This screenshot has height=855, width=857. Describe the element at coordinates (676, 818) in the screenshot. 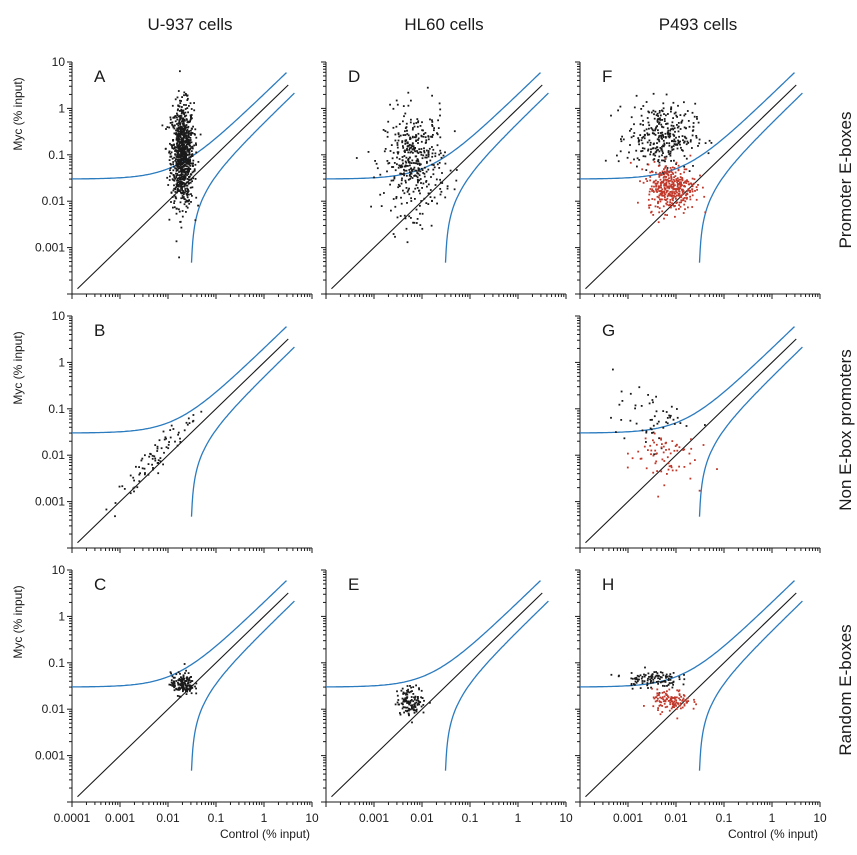

I see `x-tick-label: 0.01` at that location.